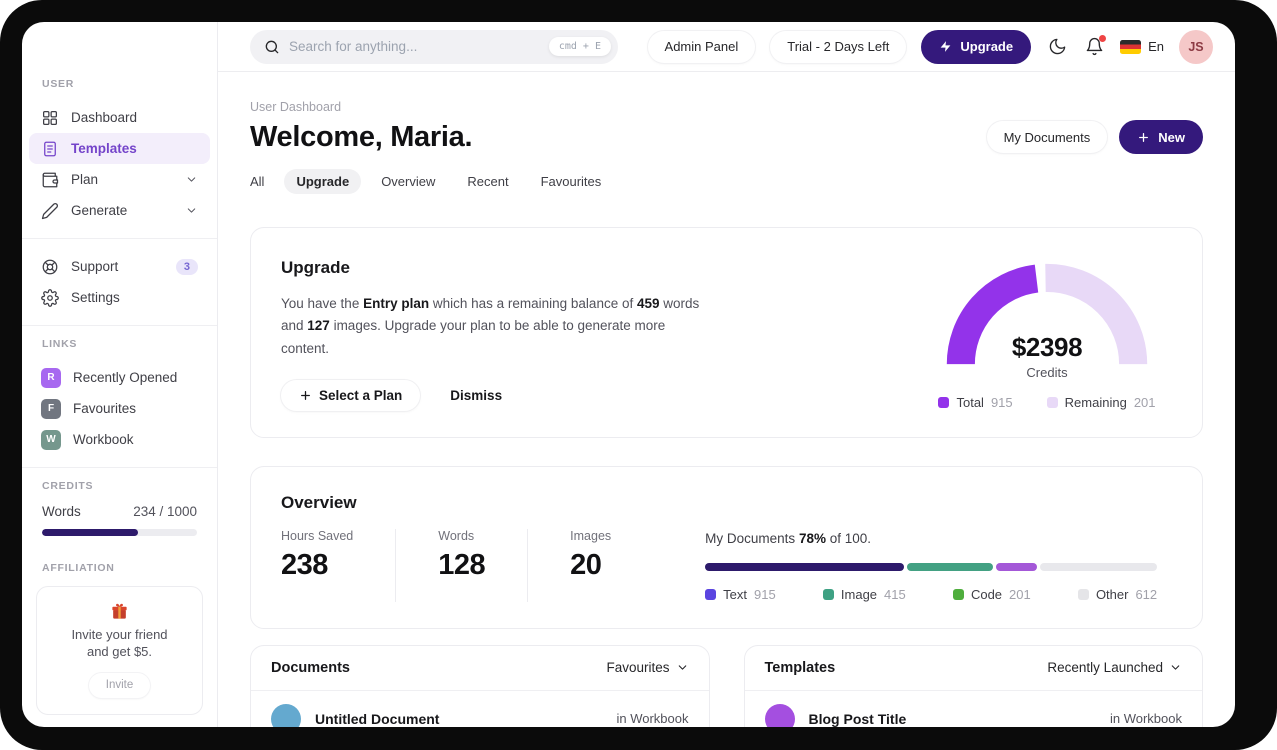  Describe the element at coordinates (1131, 46) in the screenshot. I see `german-flag-icon` at that location.